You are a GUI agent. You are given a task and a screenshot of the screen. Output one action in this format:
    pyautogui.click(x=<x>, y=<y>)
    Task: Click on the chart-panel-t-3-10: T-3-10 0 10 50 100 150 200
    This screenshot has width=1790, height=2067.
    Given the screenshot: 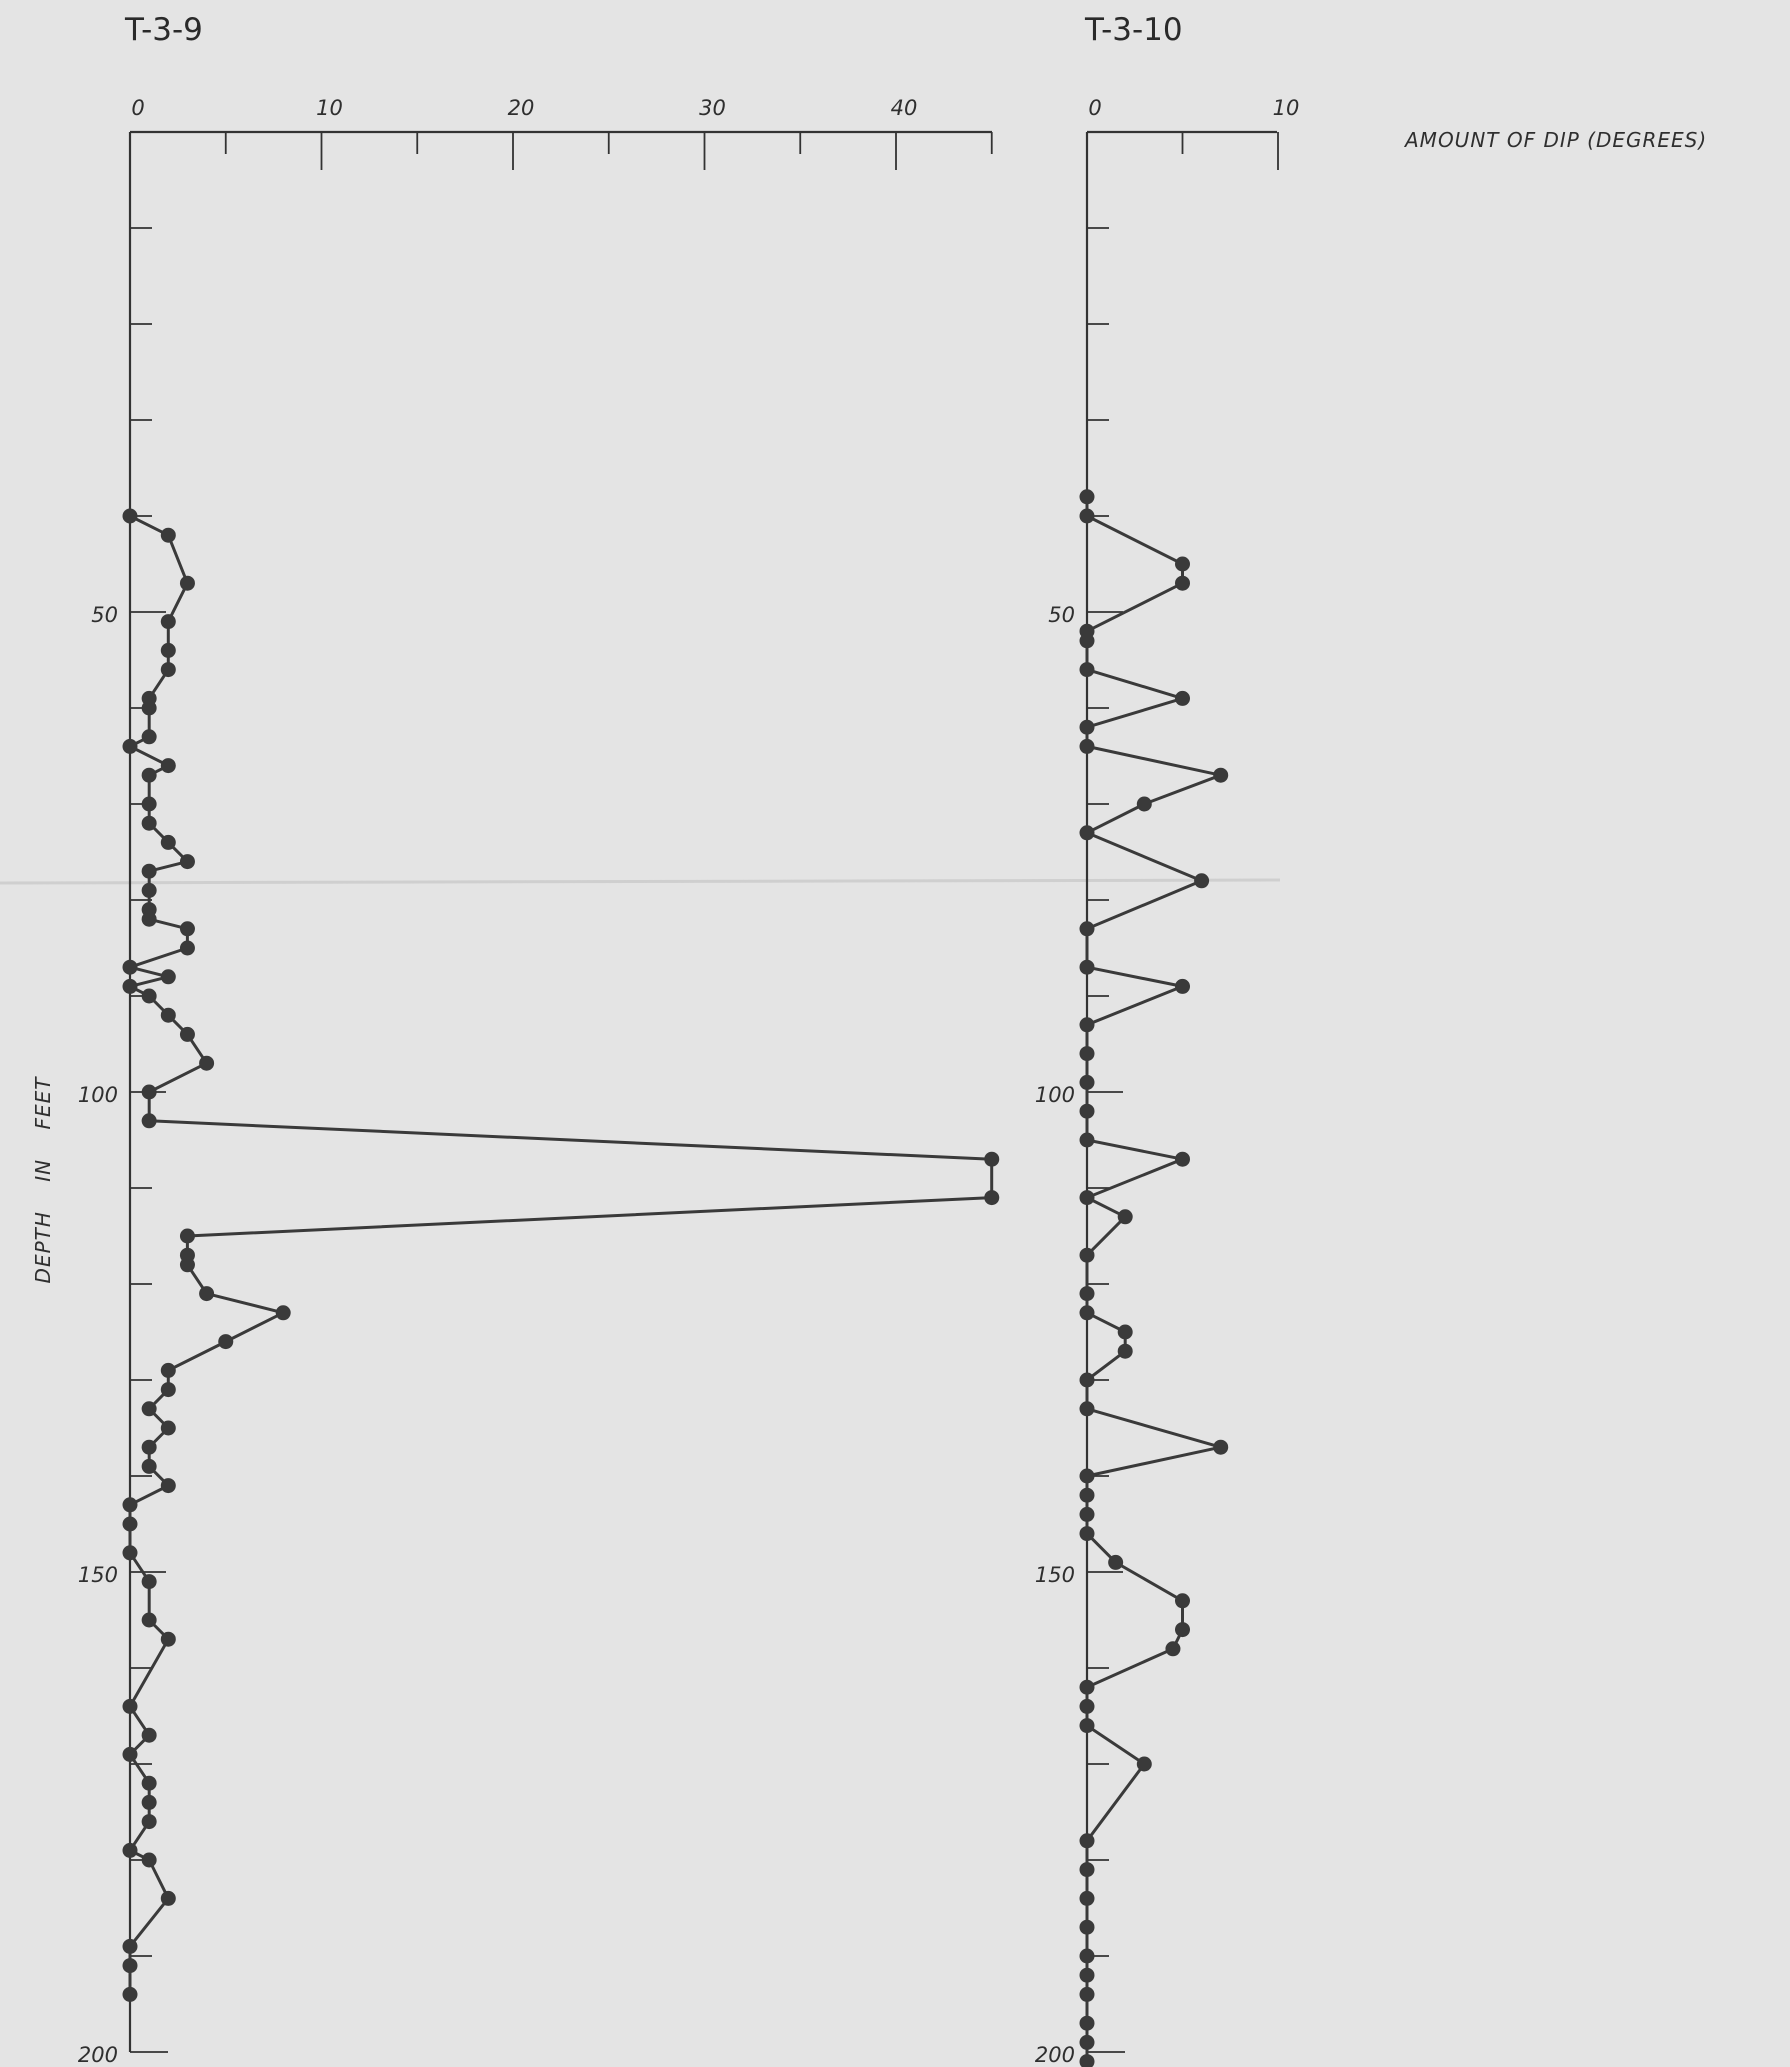 What is the action you would take?
    pyautogui.click(x=1167, y=1039)
    